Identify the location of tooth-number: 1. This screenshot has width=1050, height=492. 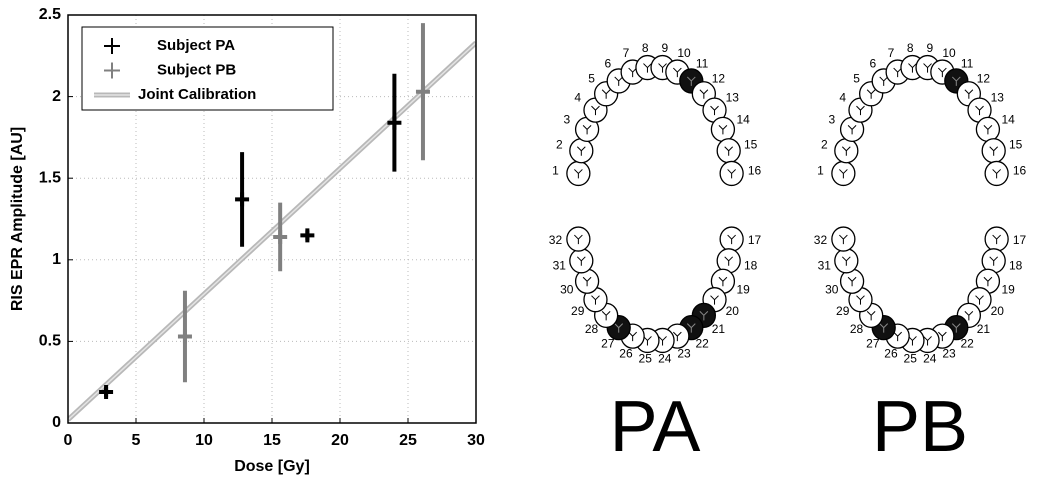
(555, 171).